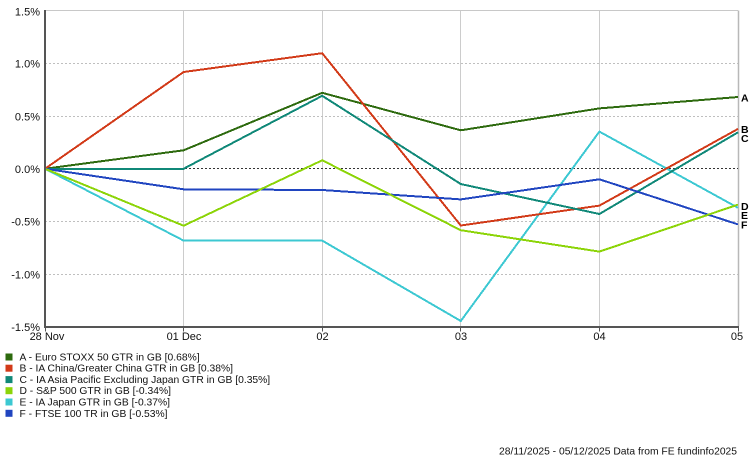  Describe the element at coordinates (745, 139) in the screenshot. I see `svg-text: C` at that location.